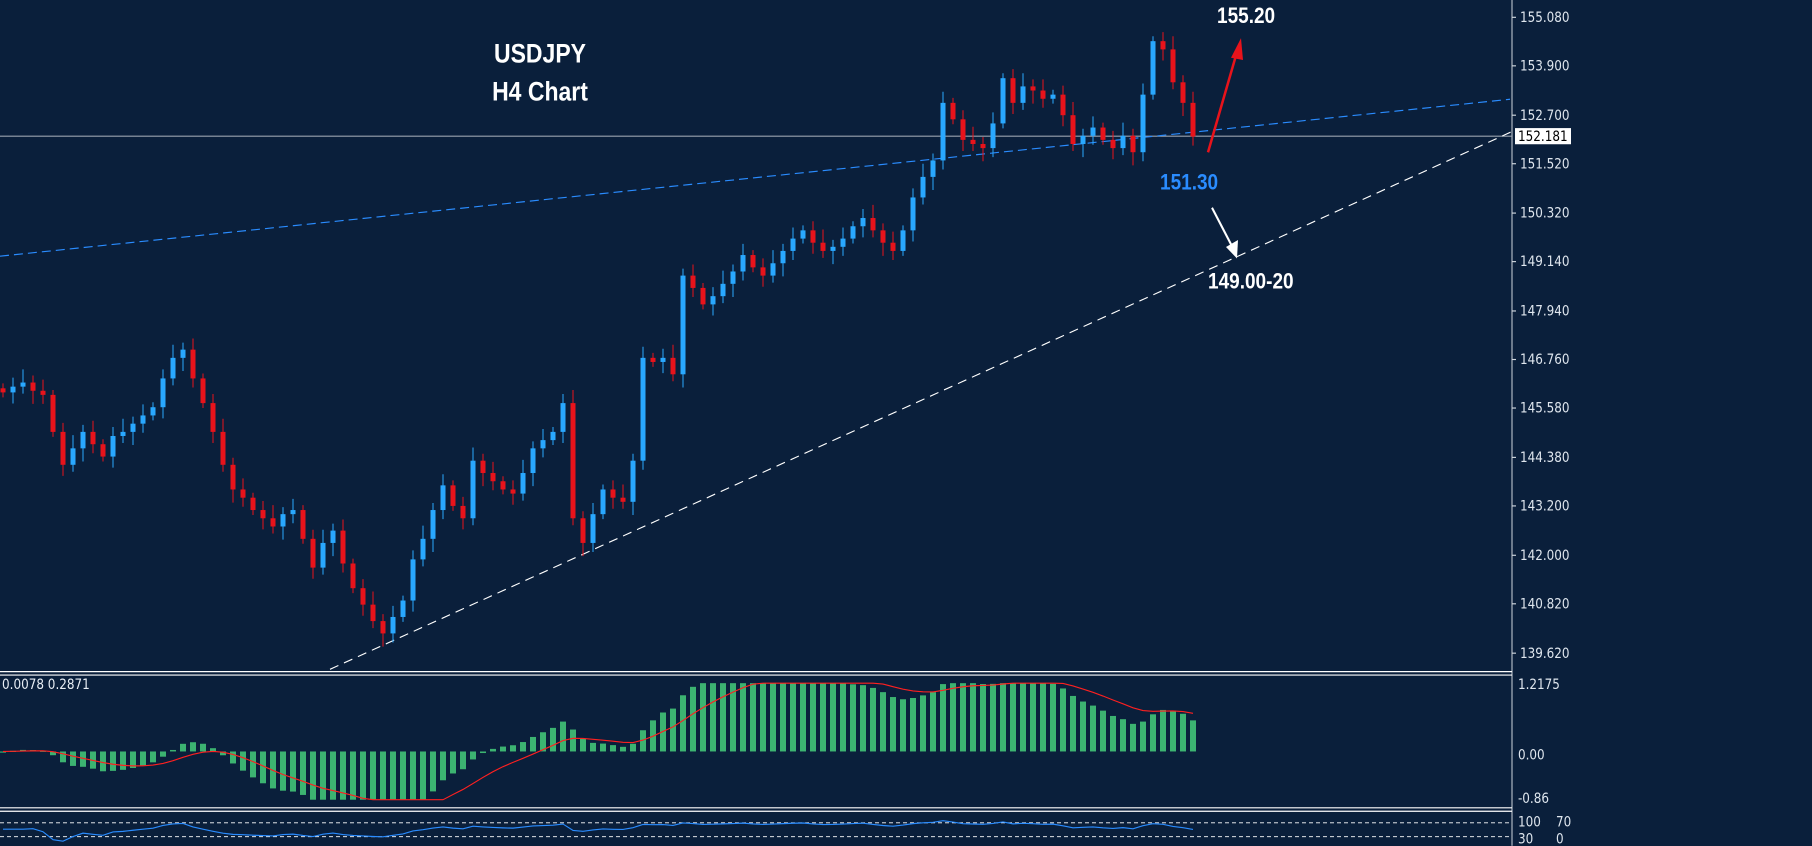  I want to click on y-tick-label: 142.000, so click(1545, 556).